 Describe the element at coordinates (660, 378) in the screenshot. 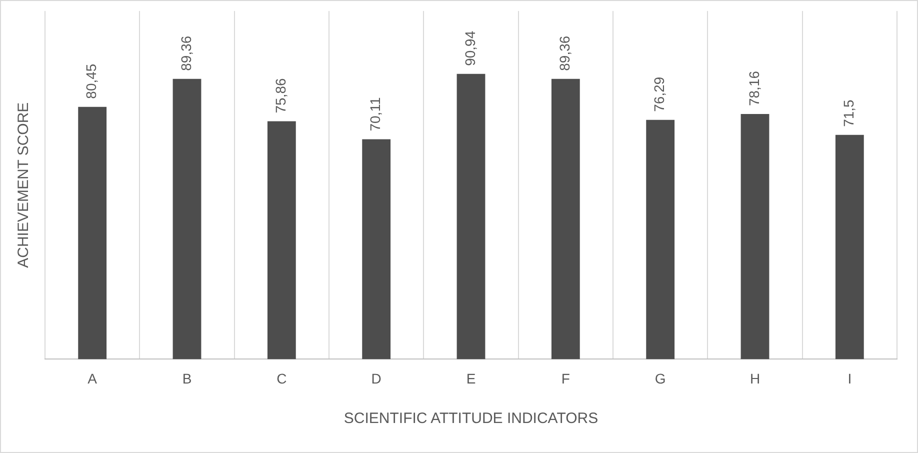

I see `x-tick-label: G` at that location.